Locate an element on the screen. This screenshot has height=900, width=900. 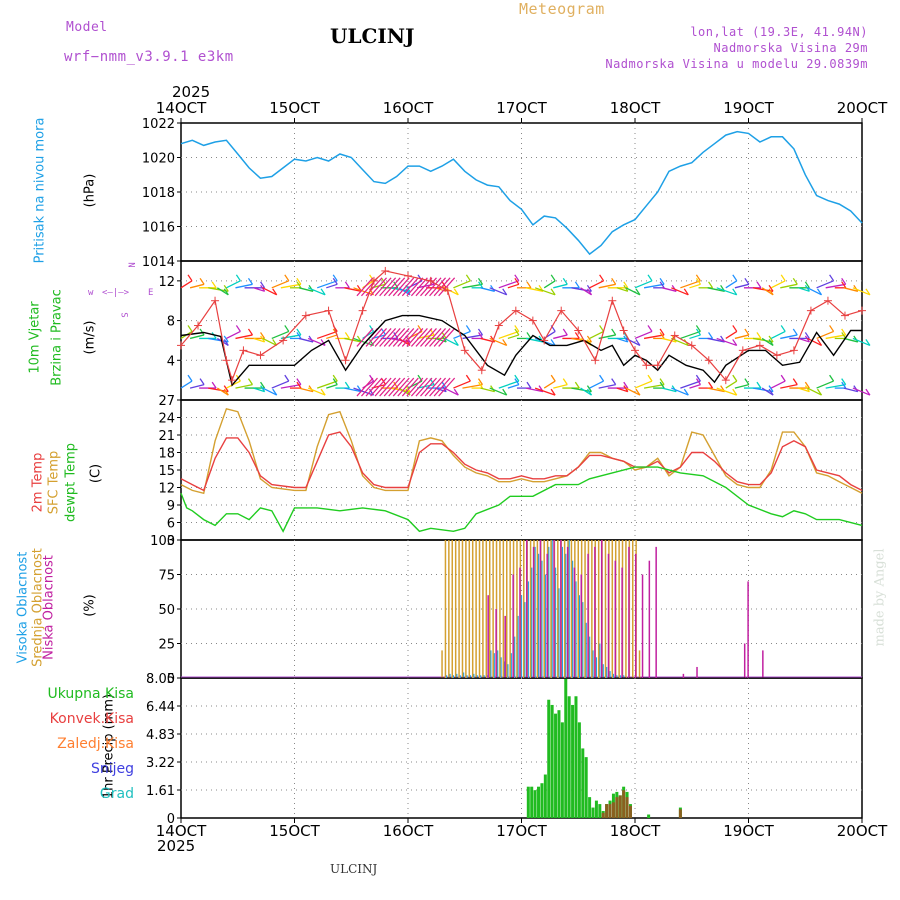
temperature-ytick-label: 27 is located at coordinates (166, 401).